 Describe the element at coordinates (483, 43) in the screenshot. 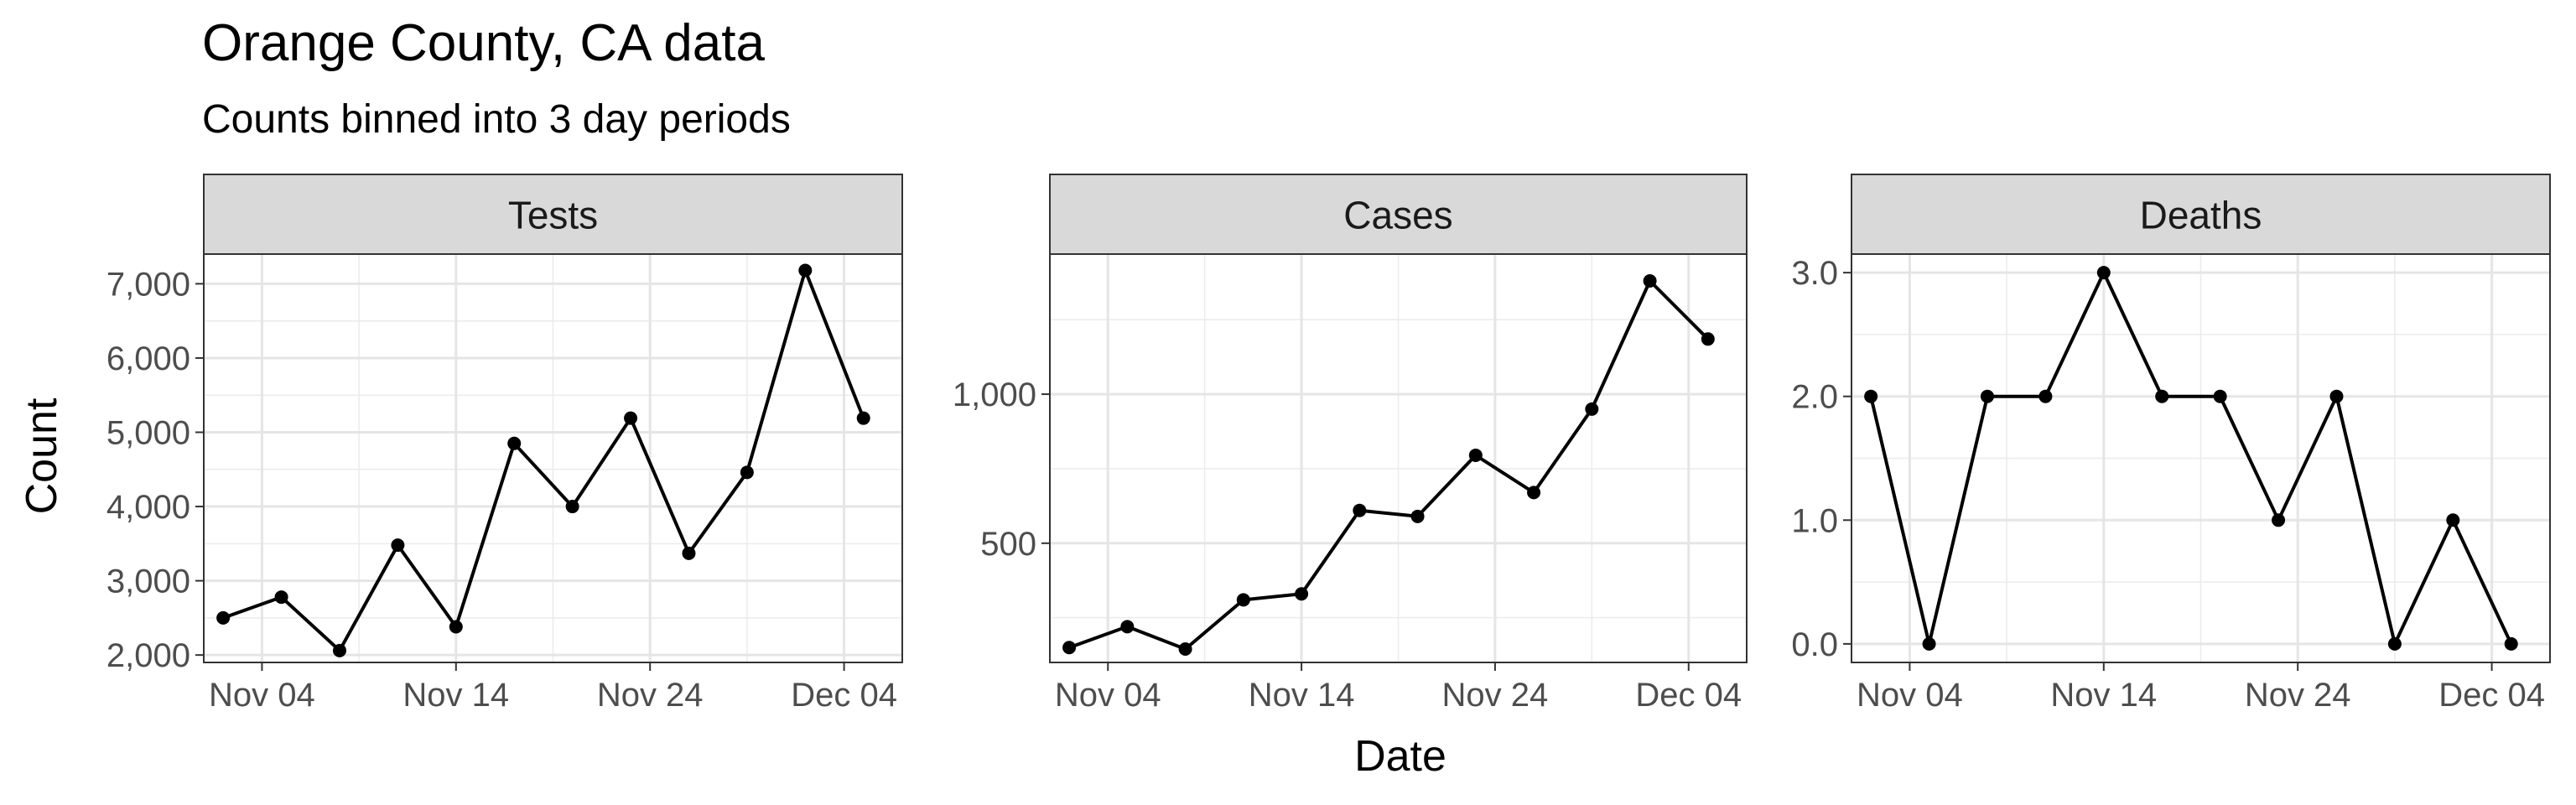

I see `chart-title: Orange County, CA data` at that location.